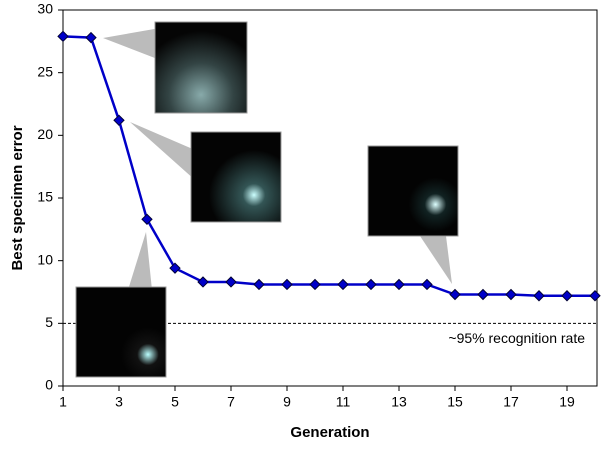  What do you see at coordinates (45, 197) in the screenshot?
I see `y-tick-label: 15` at bounding box center [45, 197].